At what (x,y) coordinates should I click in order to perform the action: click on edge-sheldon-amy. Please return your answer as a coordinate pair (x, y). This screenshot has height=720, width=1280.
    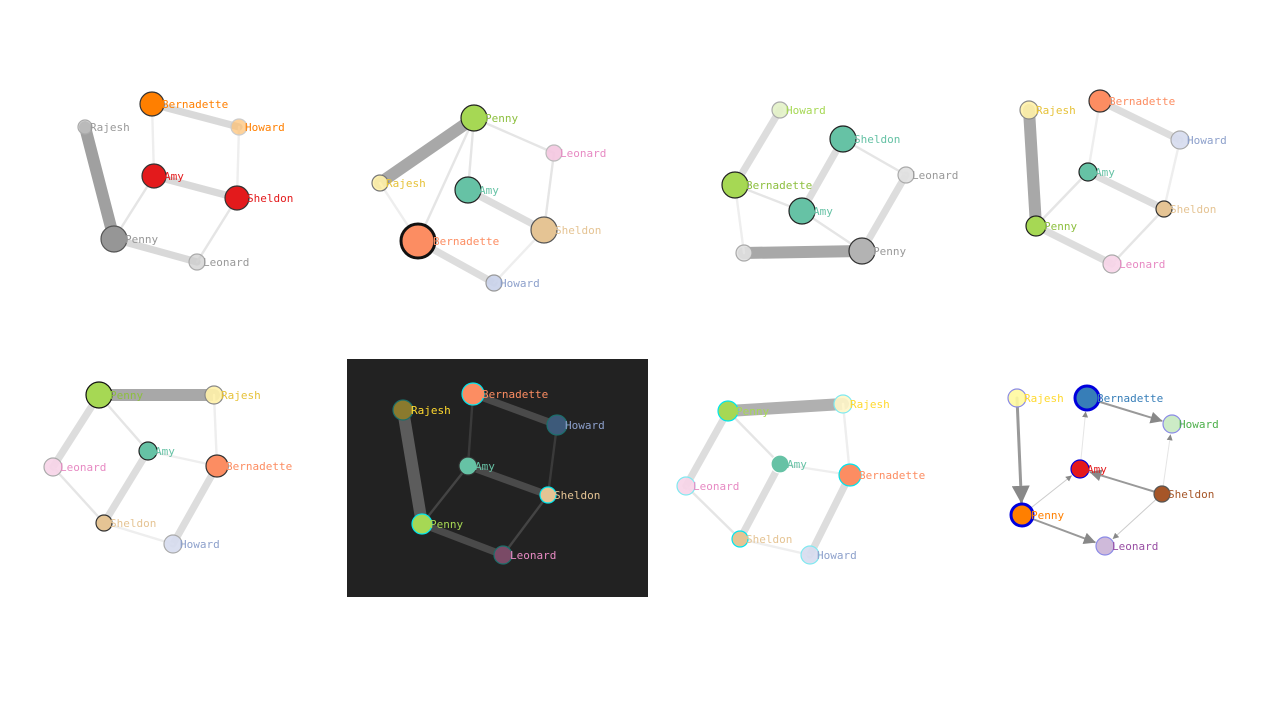
    Looking at the image, I should click on (1126, 482).